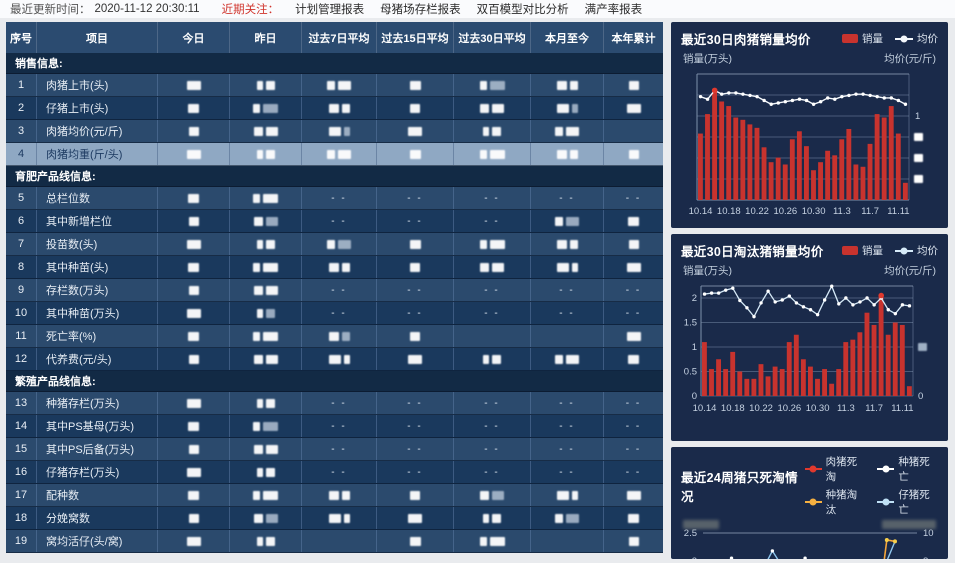 The height and width of the screenshot is (563, 955). Describe the element at coordinates (907, 469) in the screenshot. I see `legend-item-种猪死亡: 种猪死亡` at that location.